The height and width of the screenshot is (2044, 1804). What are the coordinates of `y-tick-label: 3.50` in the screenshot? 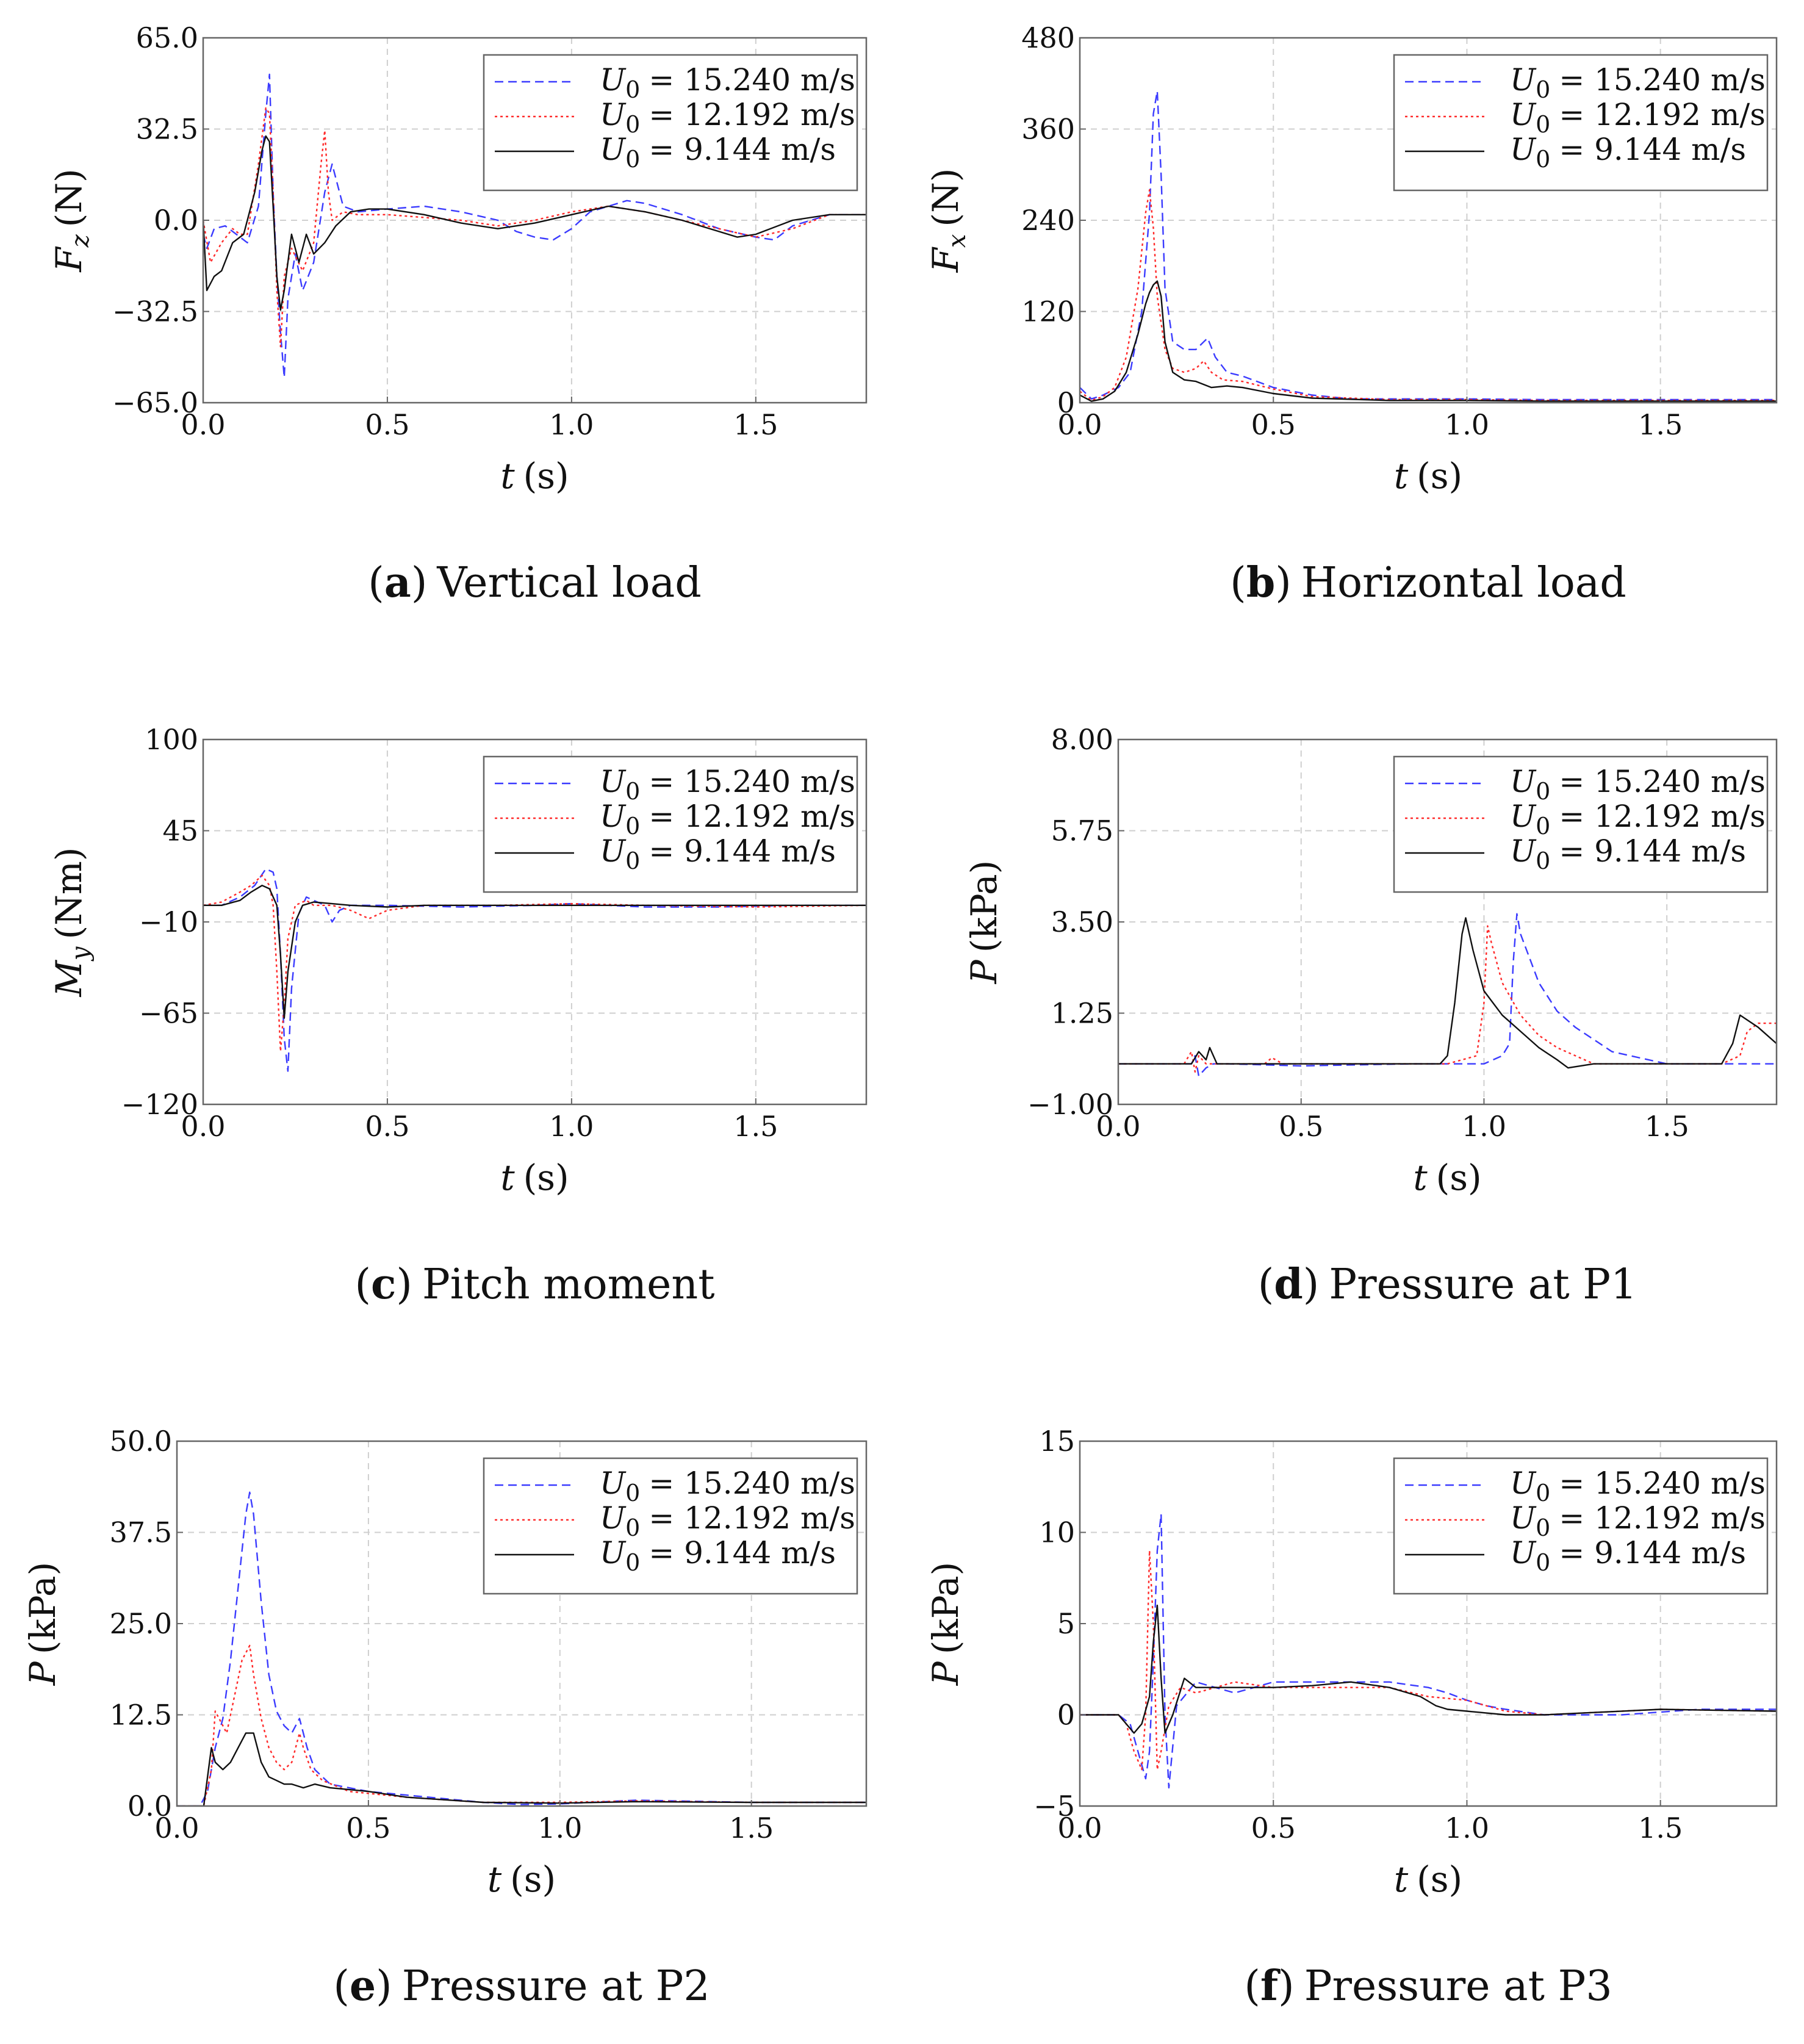 It's located at (1082, 922).